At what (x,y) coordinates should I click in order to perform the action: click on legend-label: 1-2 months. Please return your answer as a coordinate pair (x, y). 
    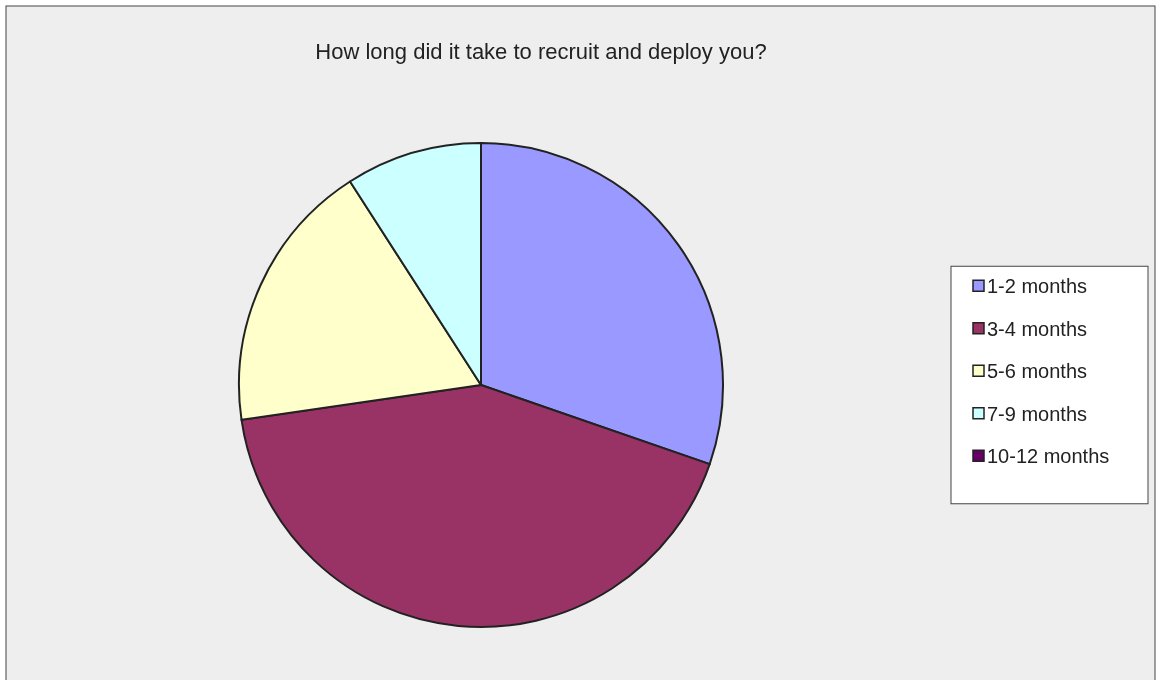
    Looking at the image, I should click on (1037, 286).